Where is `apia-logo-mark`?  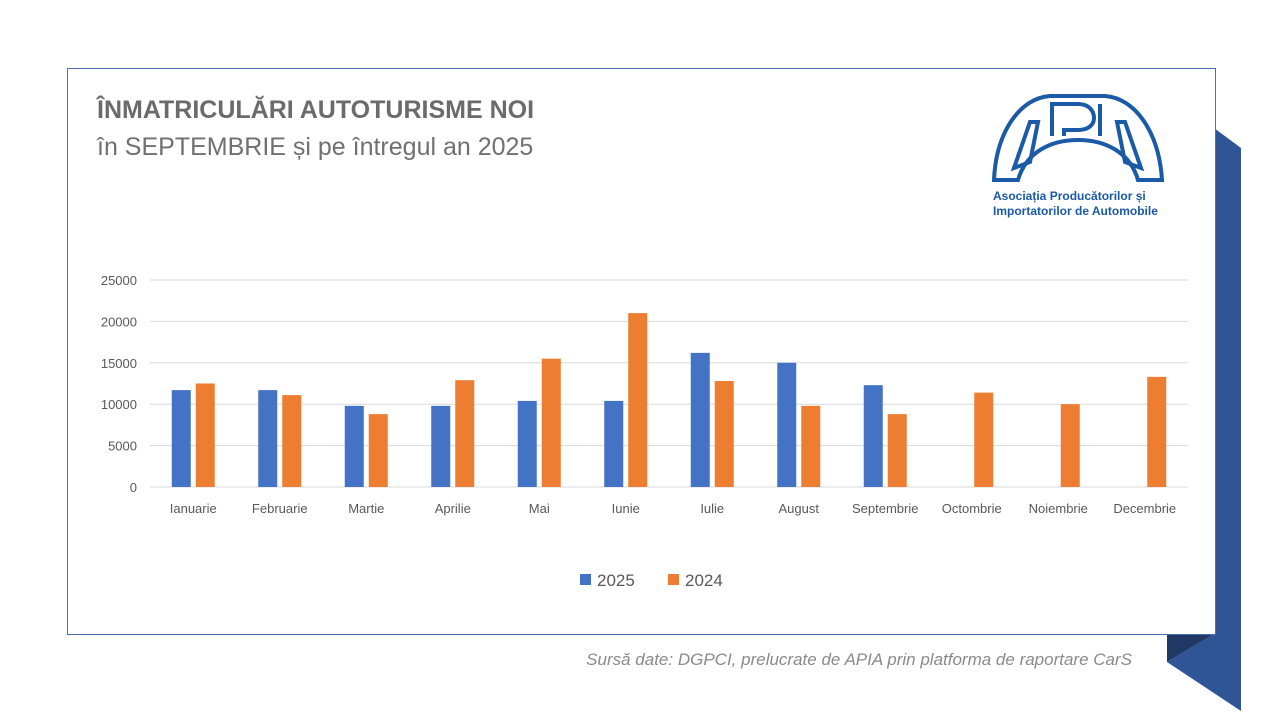 apia-logo-mark is located at coordinates (1078, 138).